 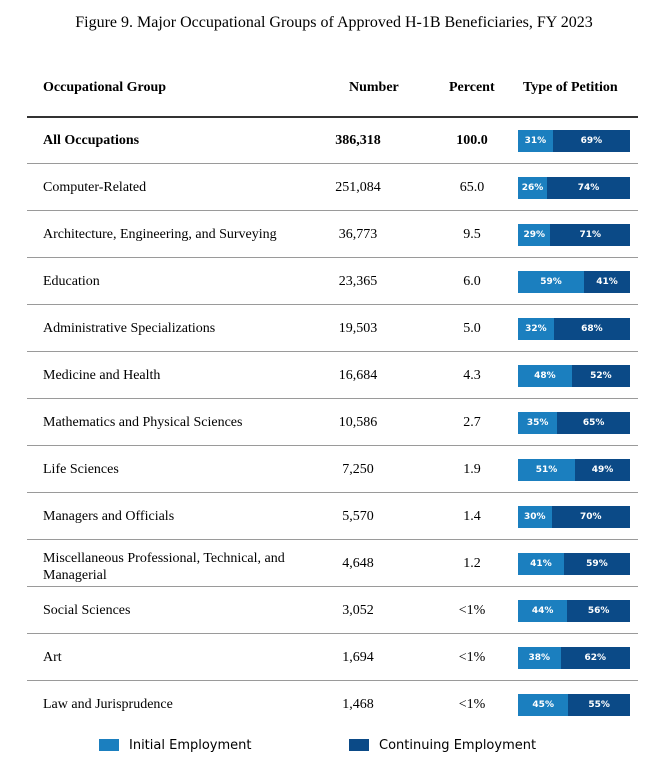 What do you see at coordinates (551, 282) in the screenshot?
I see `bar-segment-initial: 59%` at bounding box center [551, 282].